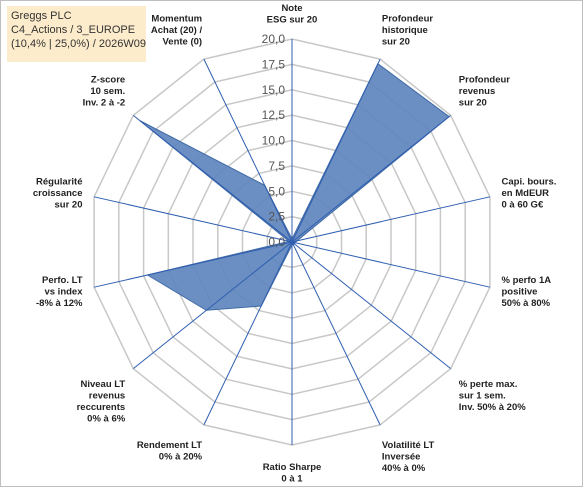 The width and height of the screenshot is (583, 488). What do you see at coordinates (529, 194) in the screenshot?
I see `axis-label: Capi. bours. en MdEUR 0 à 60 G€` at bounding box center [529, 194].